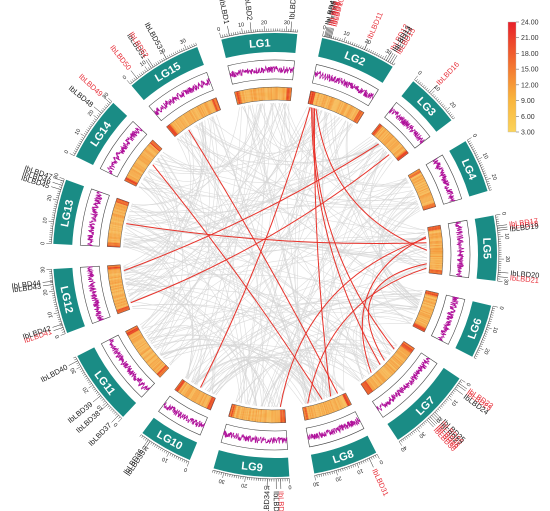  What do you see at coordinates (95, 219) in the screenshot?
I see `gc-content-line` at bounding box center [95, 219].